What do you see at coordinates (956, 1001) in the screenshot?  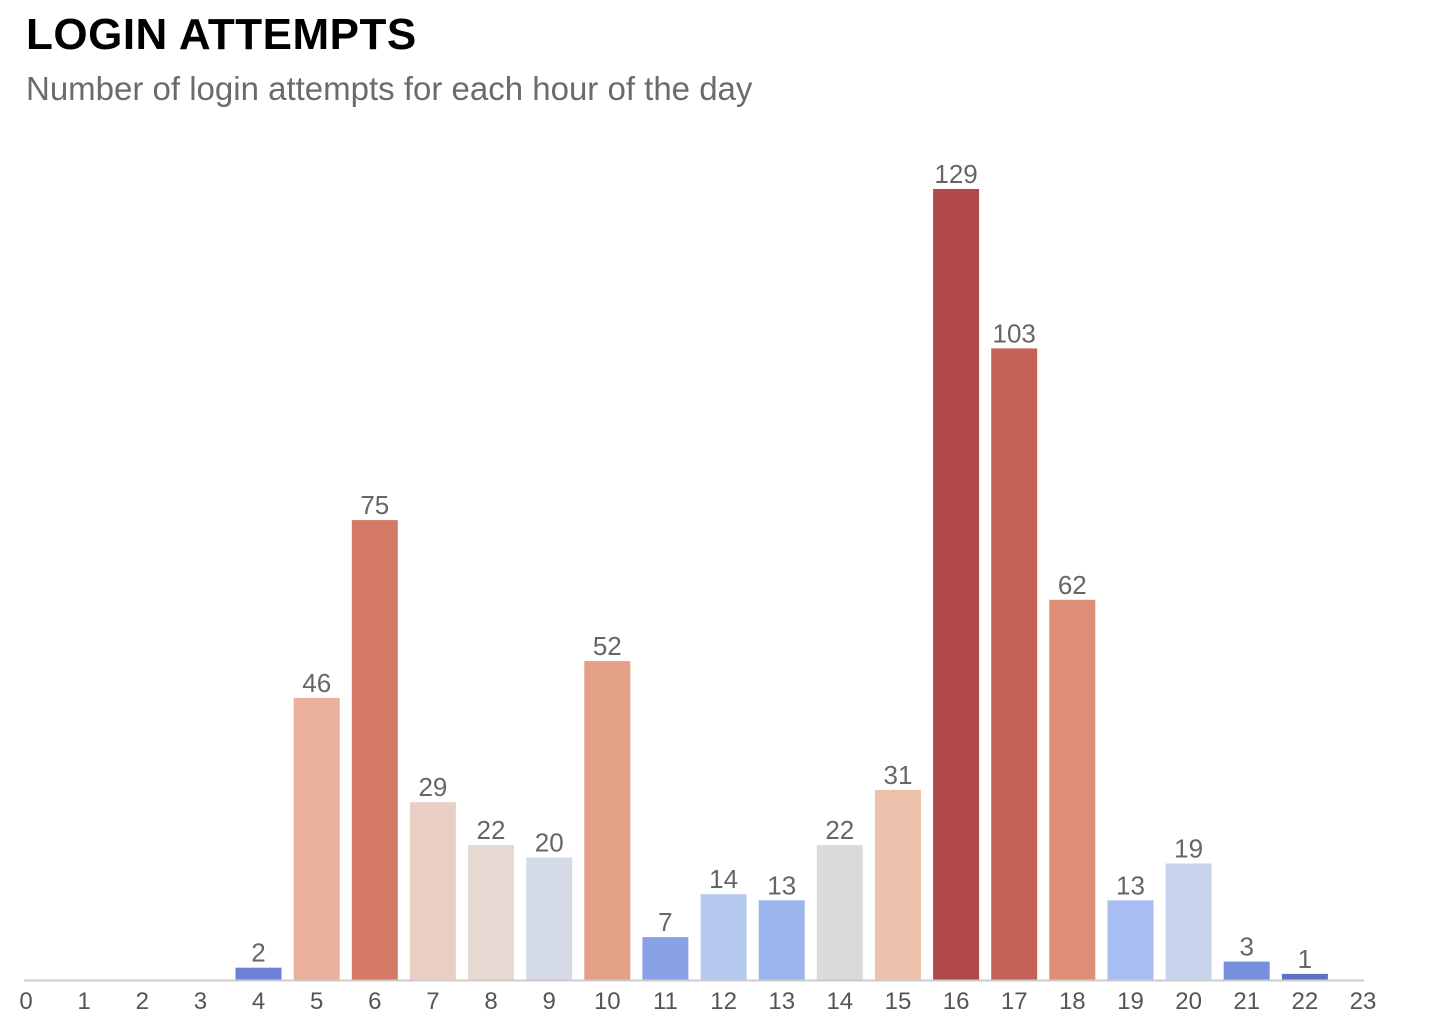 I see `x-tick-label-16: 16` at bounding box center [956, 1001].